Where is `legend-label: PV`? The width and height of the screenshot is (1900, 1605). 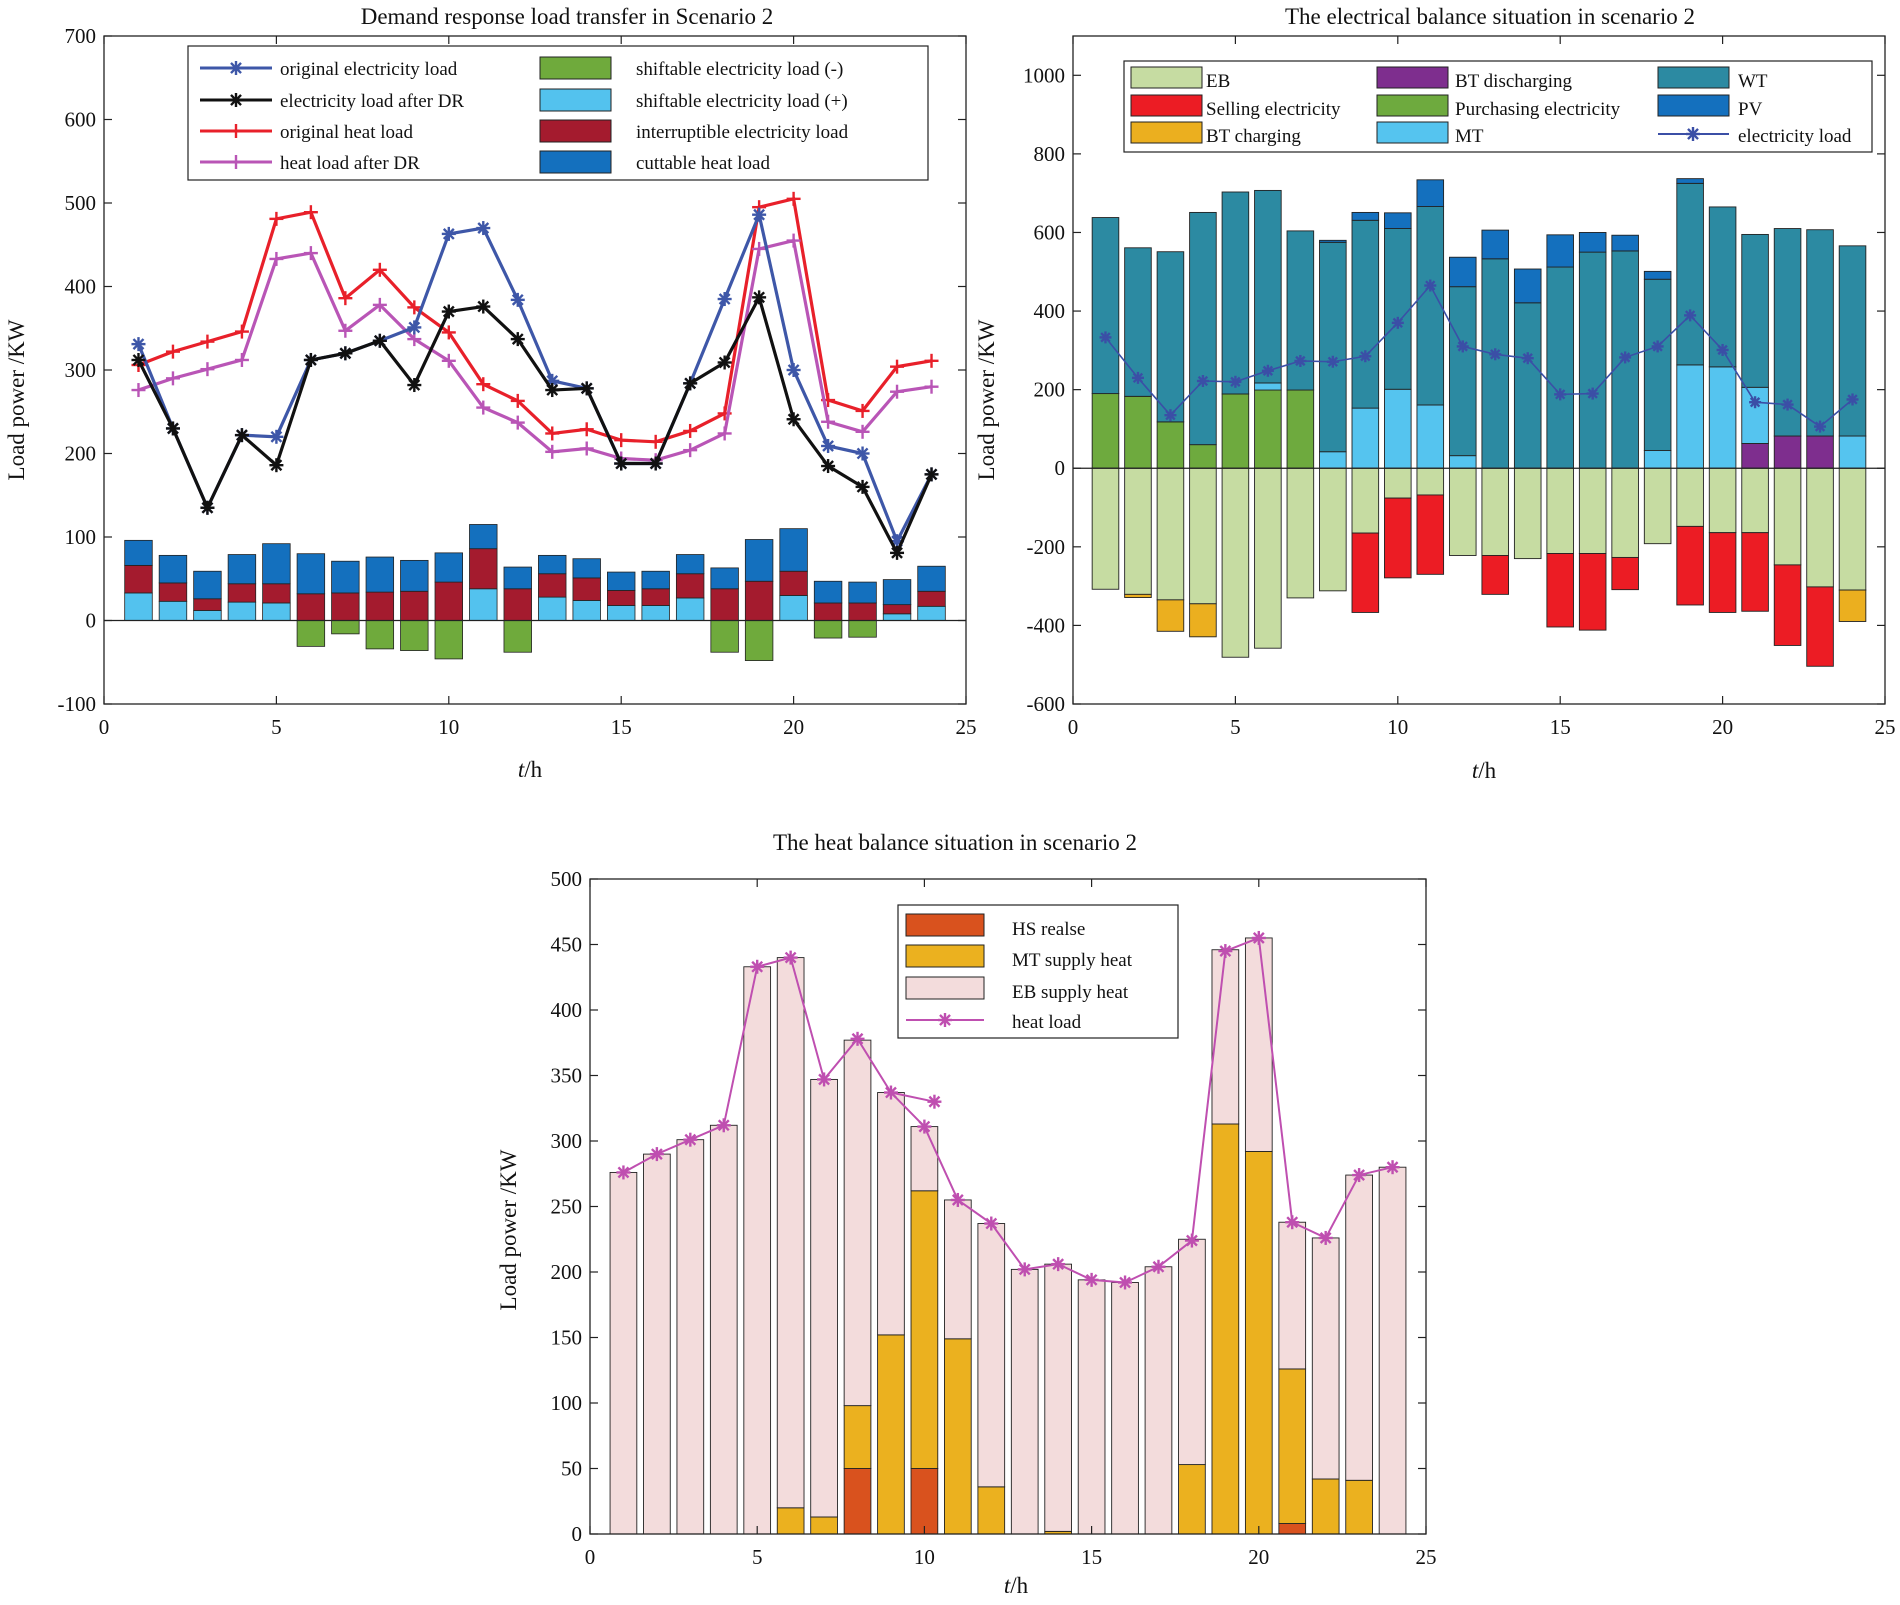
legend-label: PV is located at coordinates (1750, 109).